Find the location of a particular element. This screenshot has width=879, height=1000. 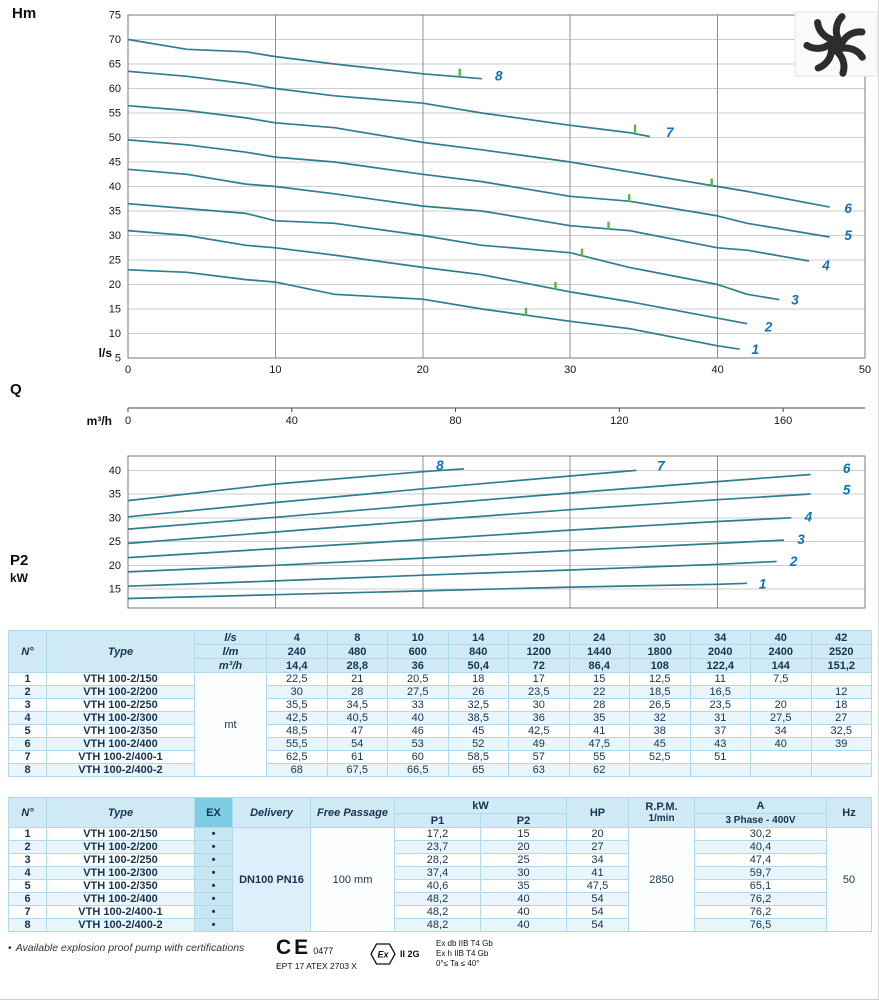

t1-row-type: VTH 100-2/300 is located at coordinates (120, 718).